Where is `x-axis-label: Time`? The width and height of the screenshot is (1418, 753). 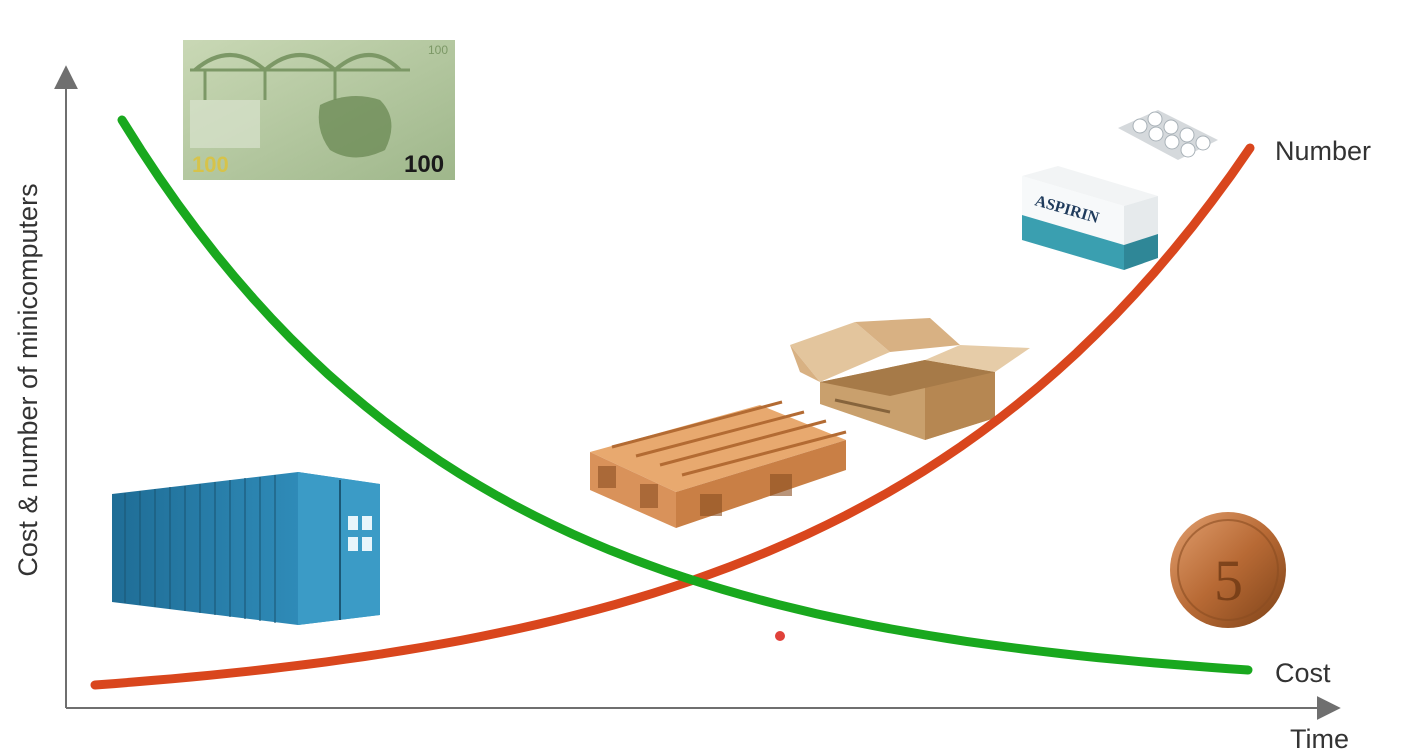
x-axis-label: Time is located at coordinates (1319, 738).